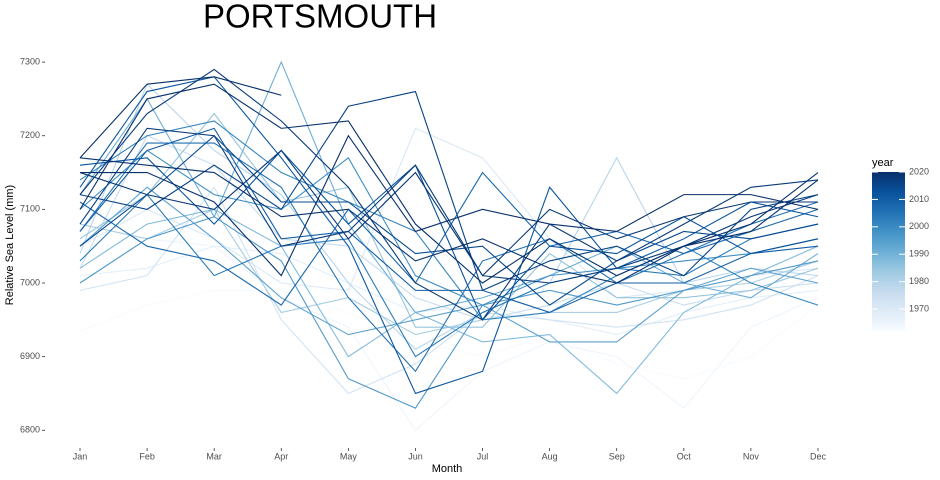 The image size is (940, 480). Describe the element at coordinates (320, 17) in the screenshot. I see `chart-title: PORTSMOUTH` at that location.